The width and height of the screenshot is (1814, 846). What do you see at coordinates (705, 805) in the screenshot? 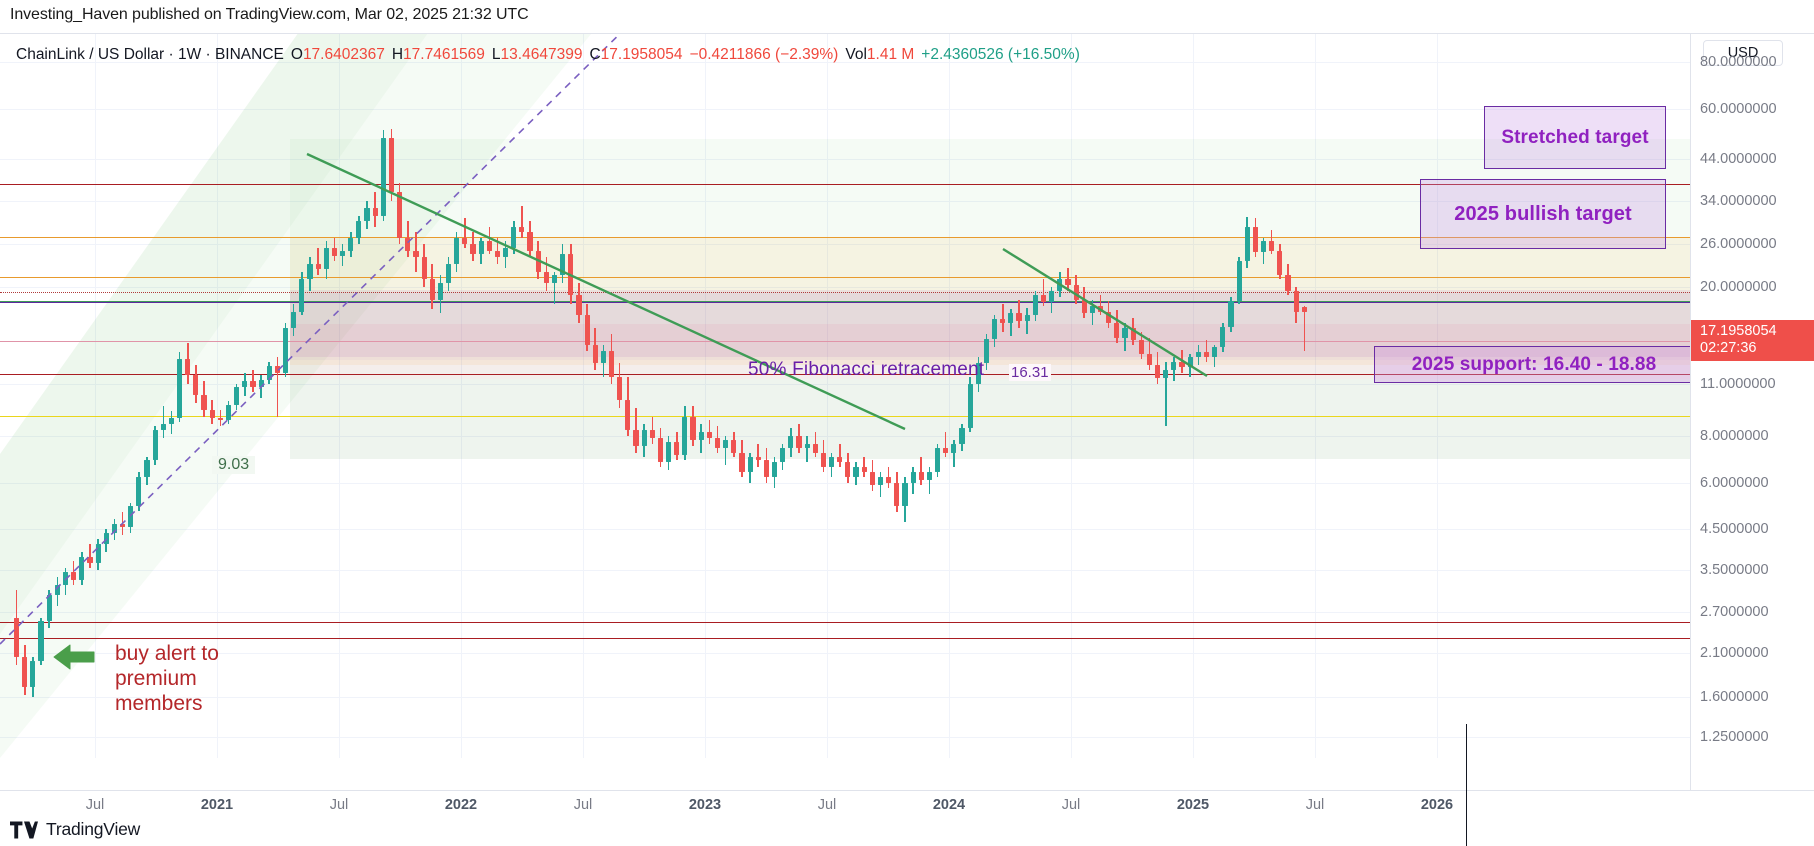
I see `time-tick: 2023` at bounding box center [705, 805].